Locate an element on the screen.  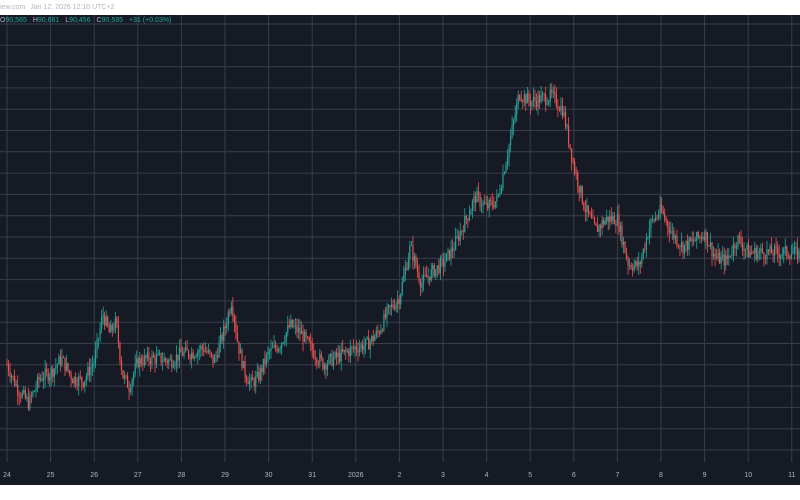
timestamp: Jan 12, 2026 12:10 UTC+2 is located at coordinates (72, 7).